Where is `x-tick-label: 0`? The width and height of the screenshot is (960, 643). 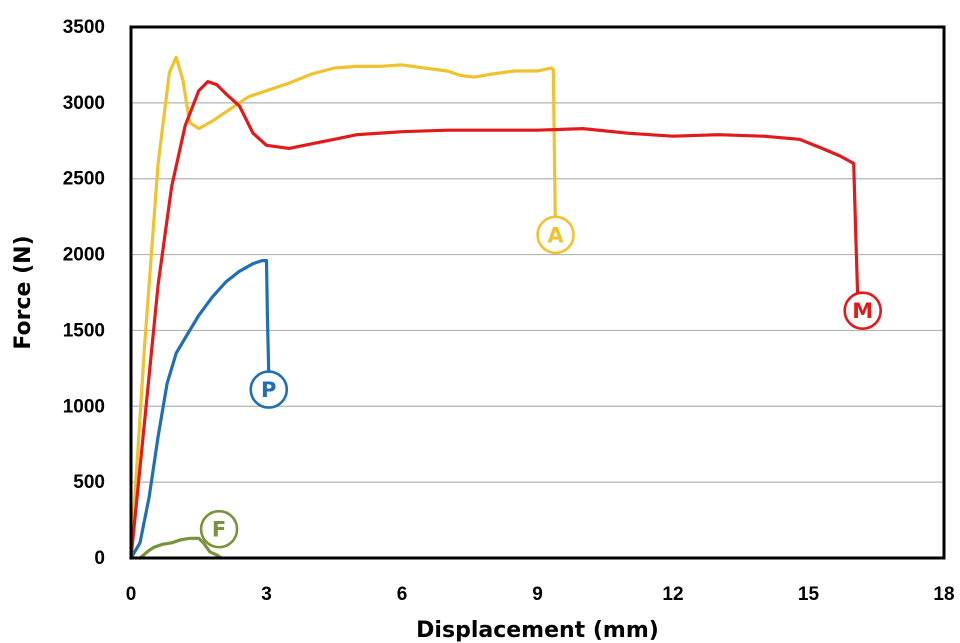
x-tick-label: 0 is located at coordinates (131, 594).